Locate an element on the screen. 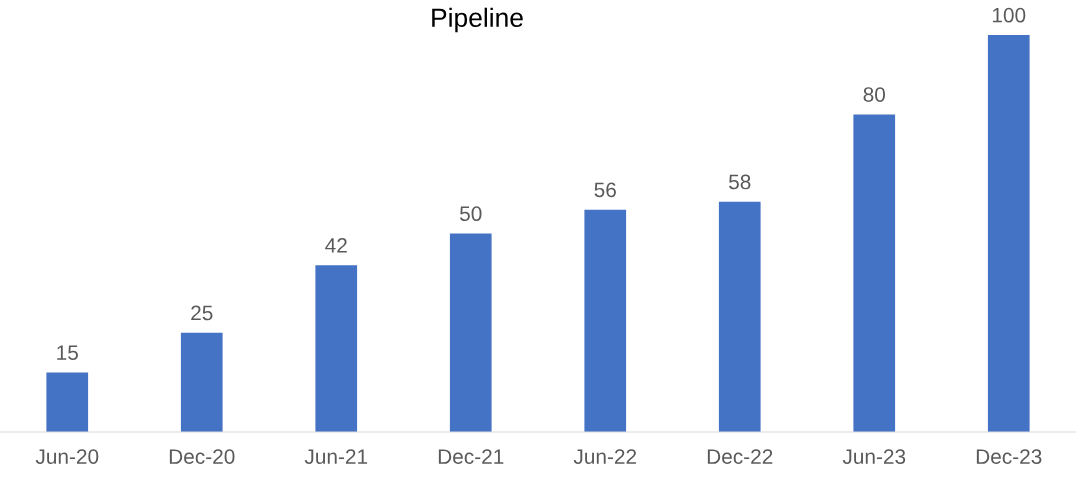 This screenshot has width=1076, height=479. data-label: 80 is located at coordinates (874, 94).